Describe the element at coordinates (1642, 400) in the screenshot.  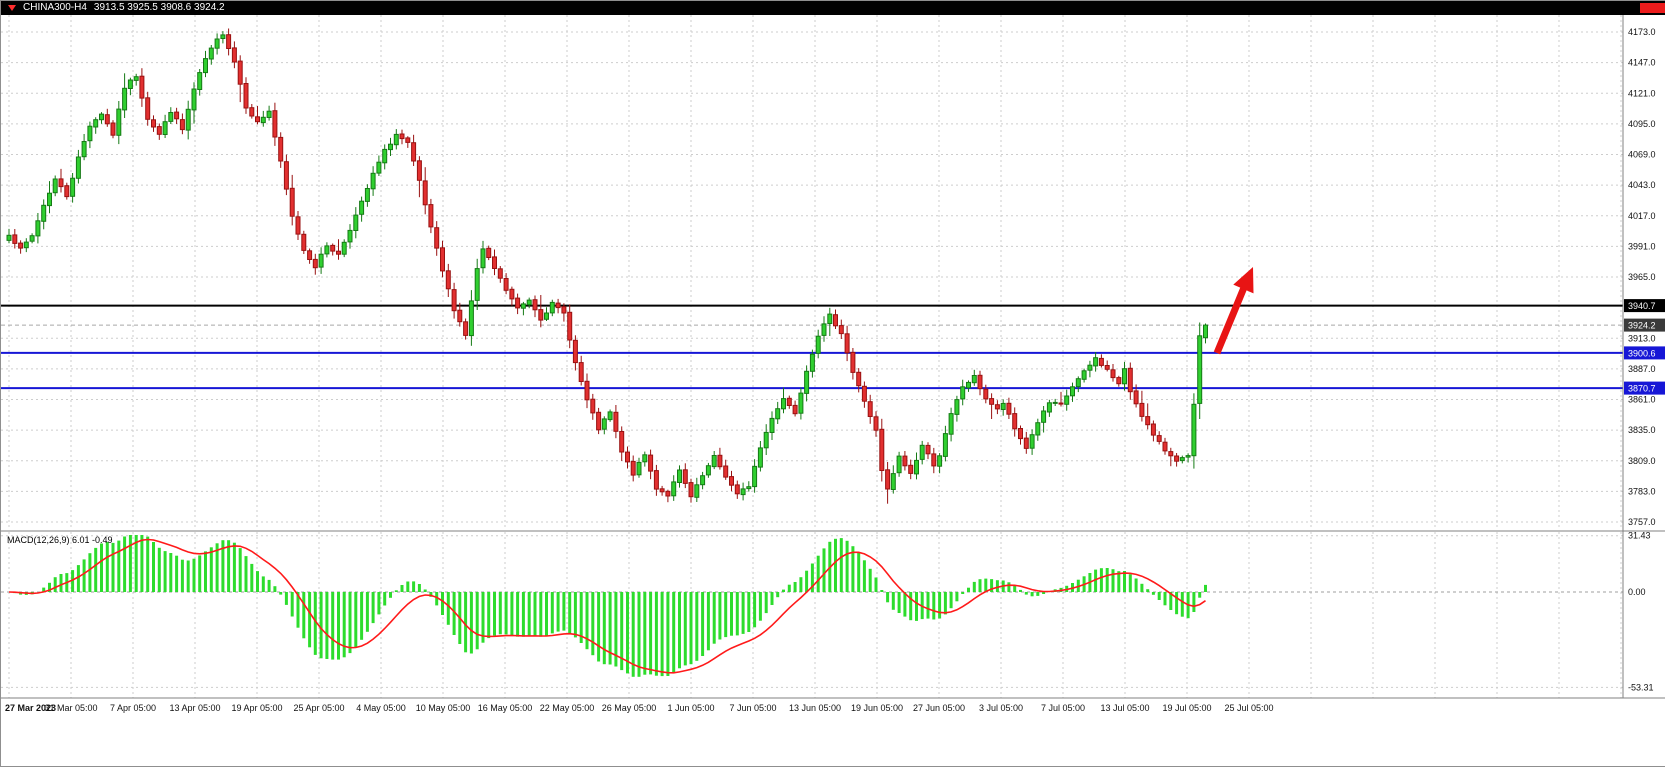
I see `svg-text: 3861.0` at that location.